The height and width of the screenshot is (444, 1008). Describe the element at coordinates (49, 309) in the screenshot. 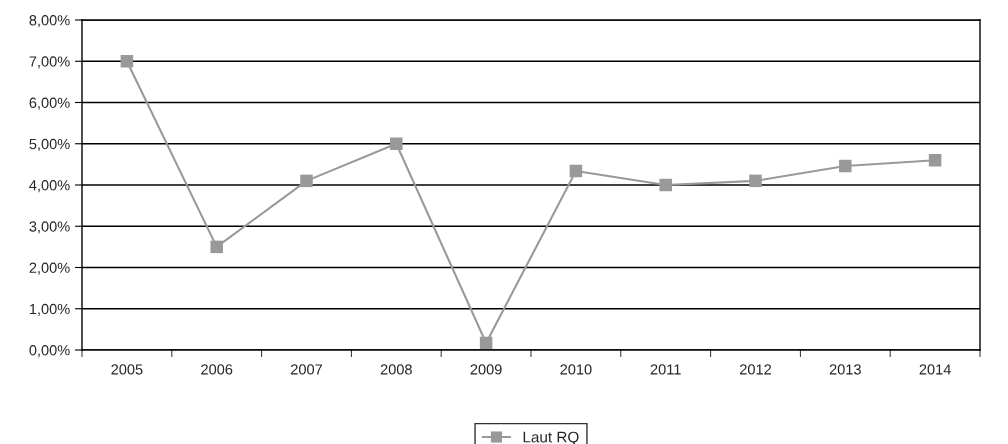

I see `y-tick-label: 1,00%` at that location.